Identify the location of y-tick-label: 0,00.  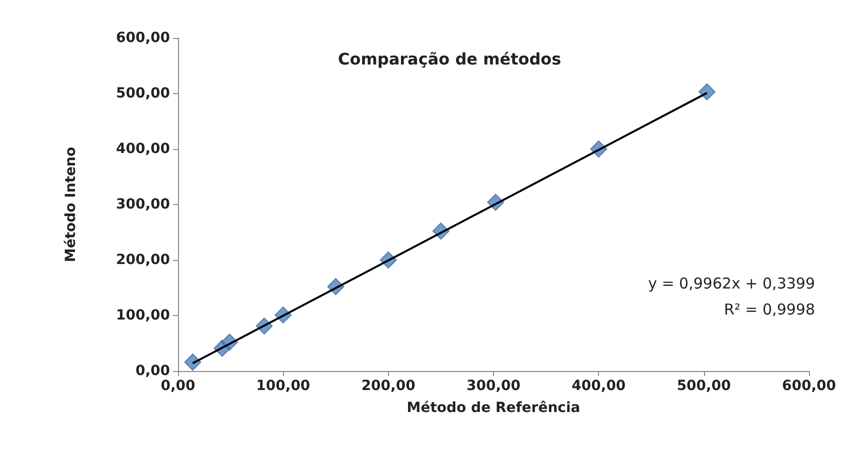
(152, 371).